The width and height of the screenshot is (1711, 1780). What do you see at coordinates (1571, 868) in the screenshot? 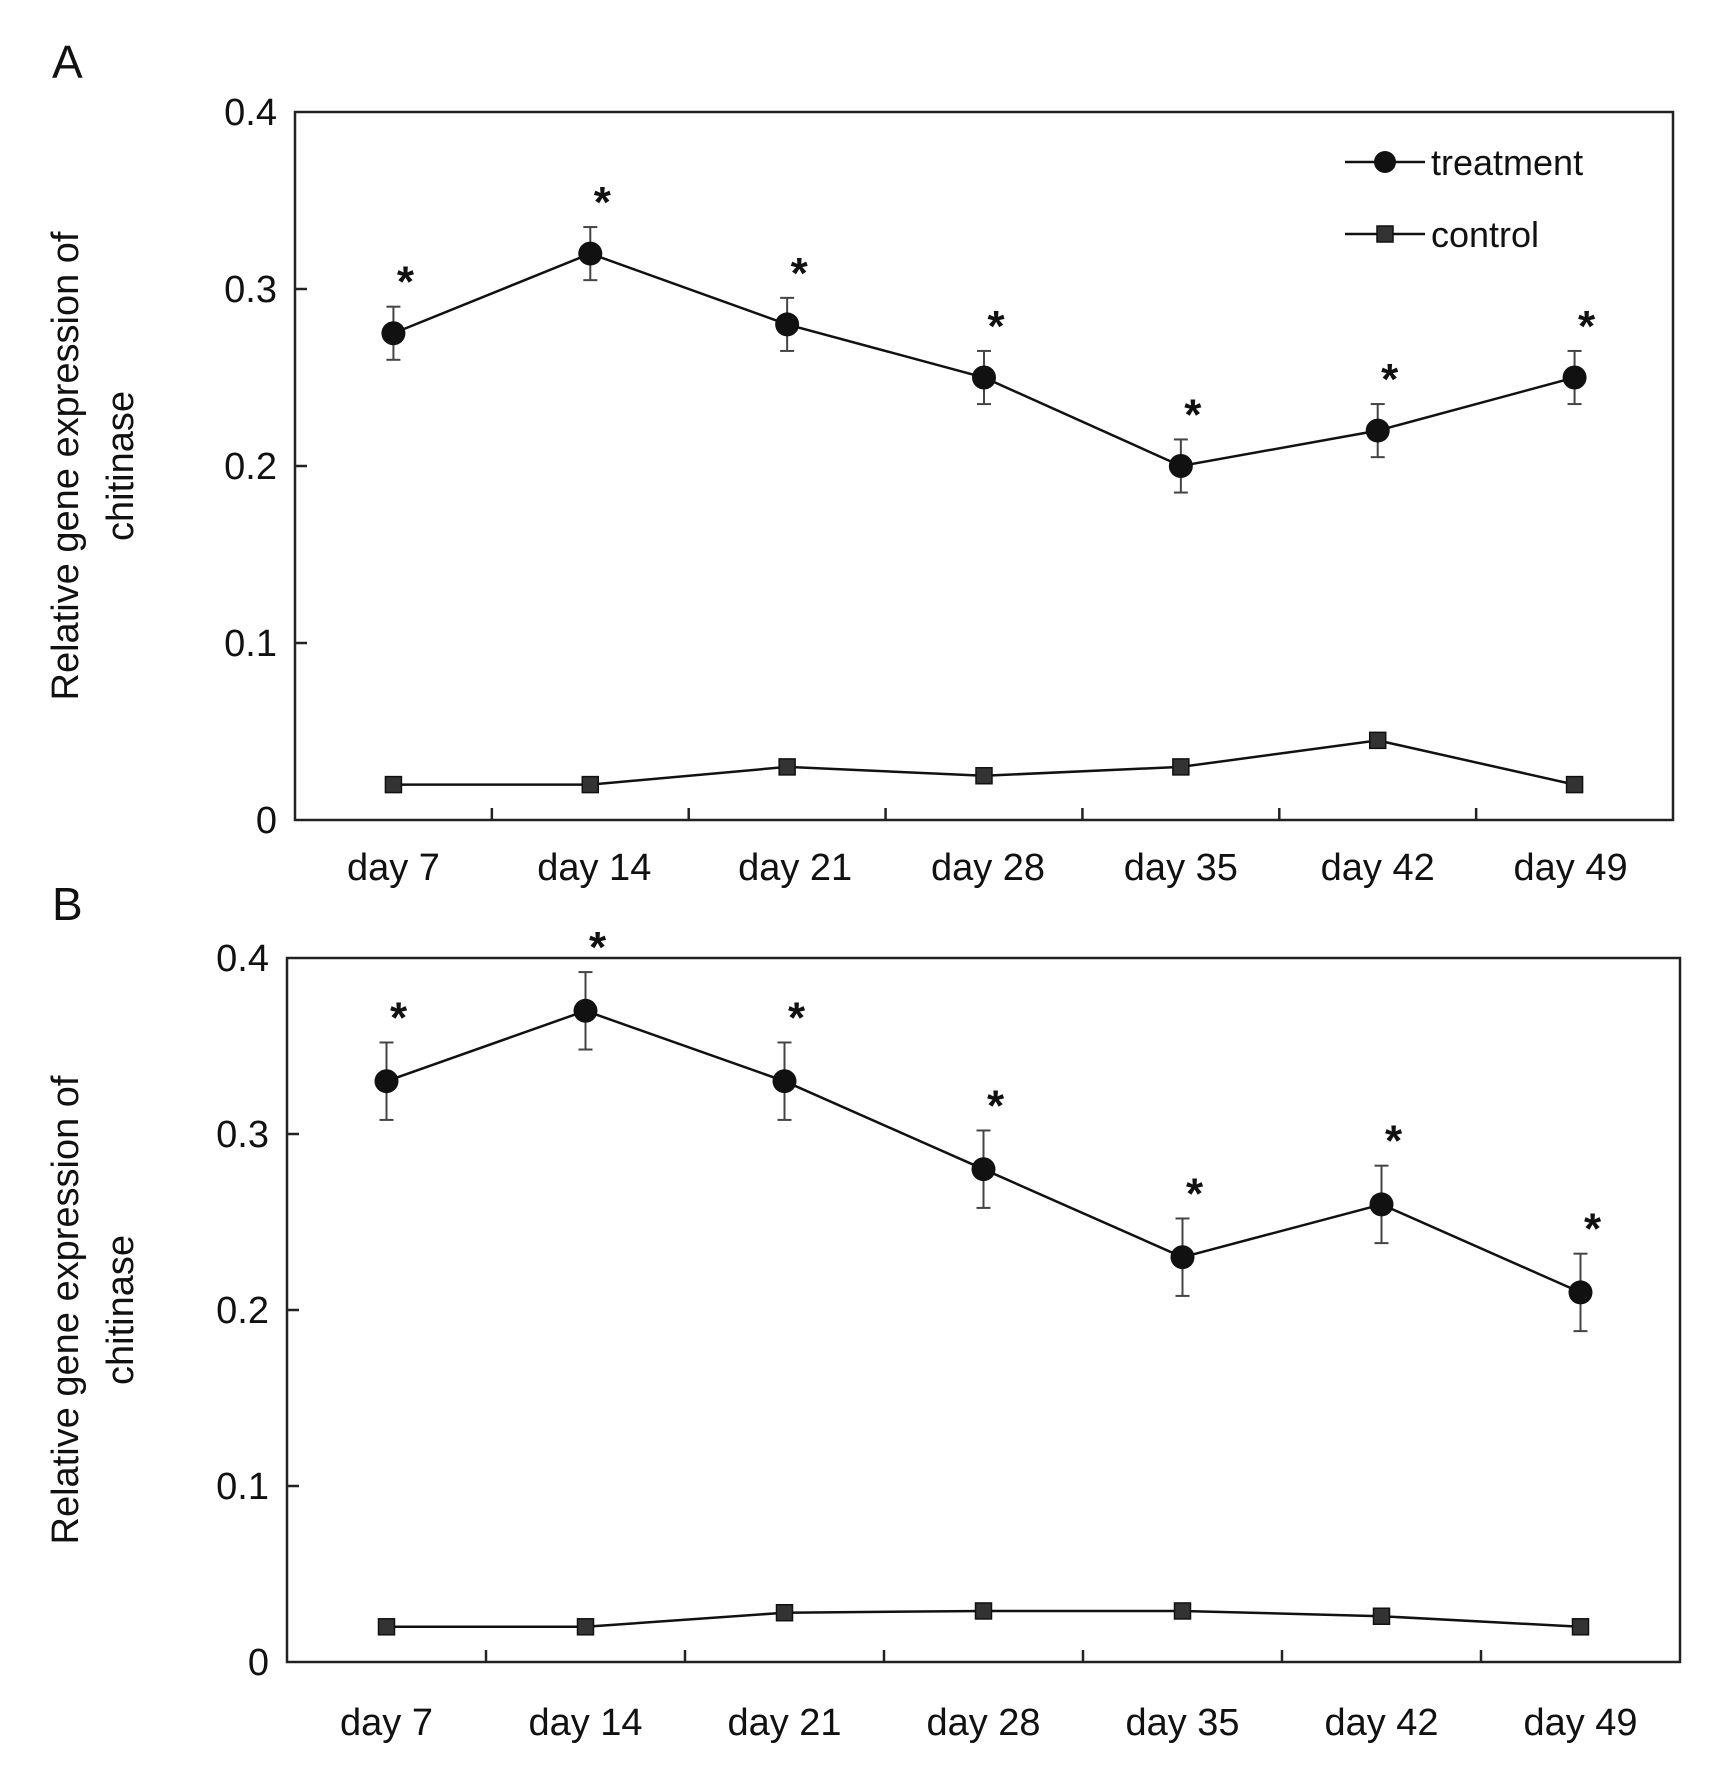
I see `panel-a-xtick-label: day 49` at bounding box center [1571, 868].